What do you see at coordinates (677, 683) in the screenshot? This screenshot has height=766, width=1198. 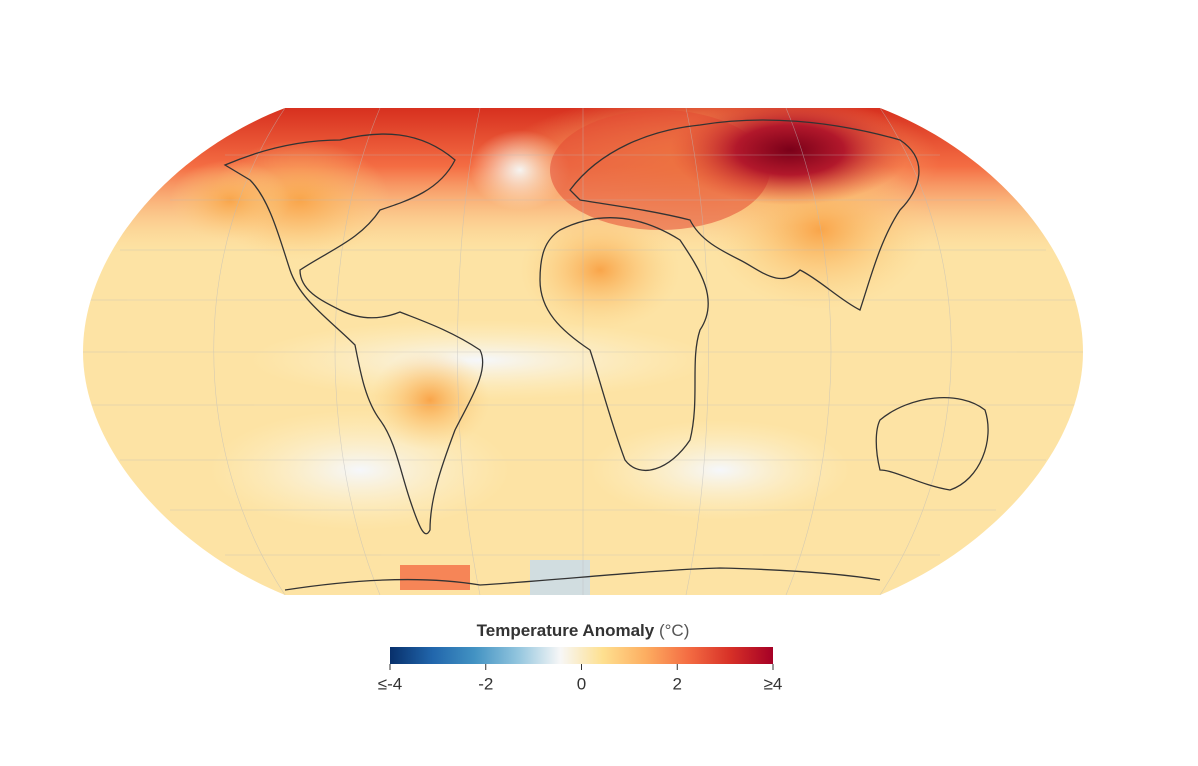 I see `colorbar-tick-label: 2` at bounding box center [677, 683].